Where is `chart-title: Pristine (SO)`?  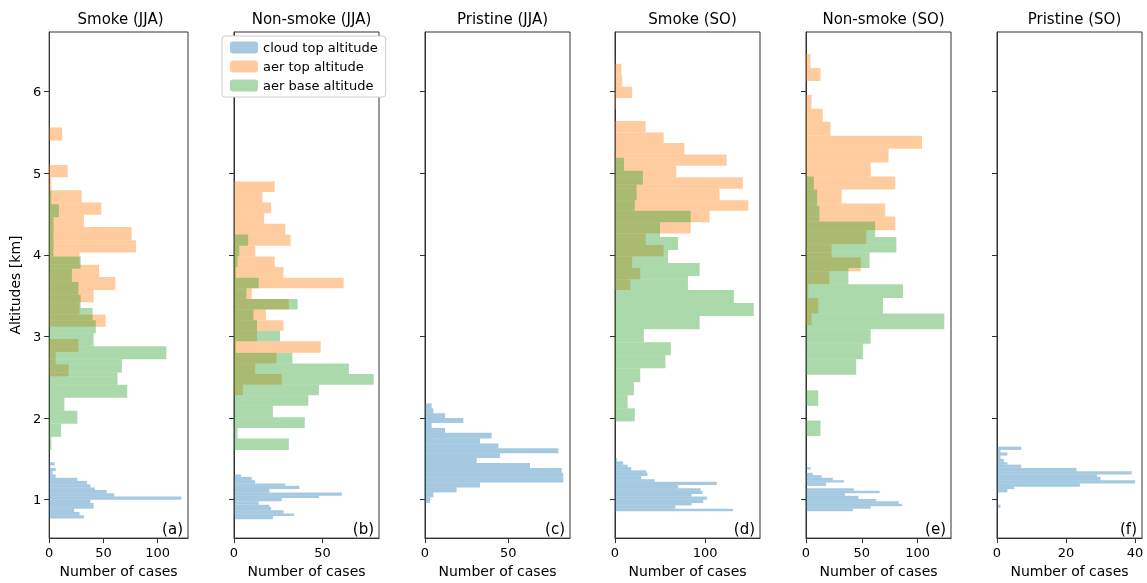 chart-title: Pristine (SO) is located at coordinates (1074, 18).